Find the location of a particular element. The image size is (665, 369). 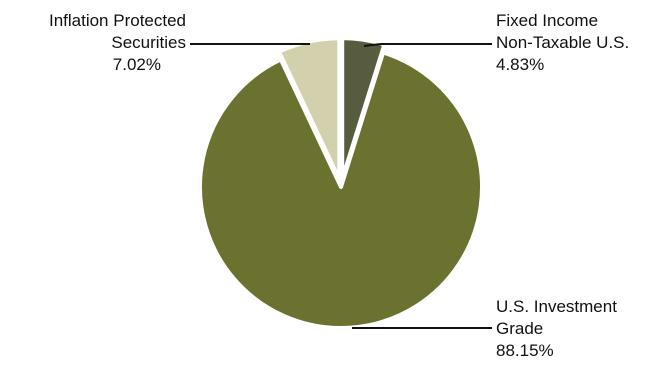

slice-label-2-line-0: Inflation Protected is located at coordinates (117, 20).